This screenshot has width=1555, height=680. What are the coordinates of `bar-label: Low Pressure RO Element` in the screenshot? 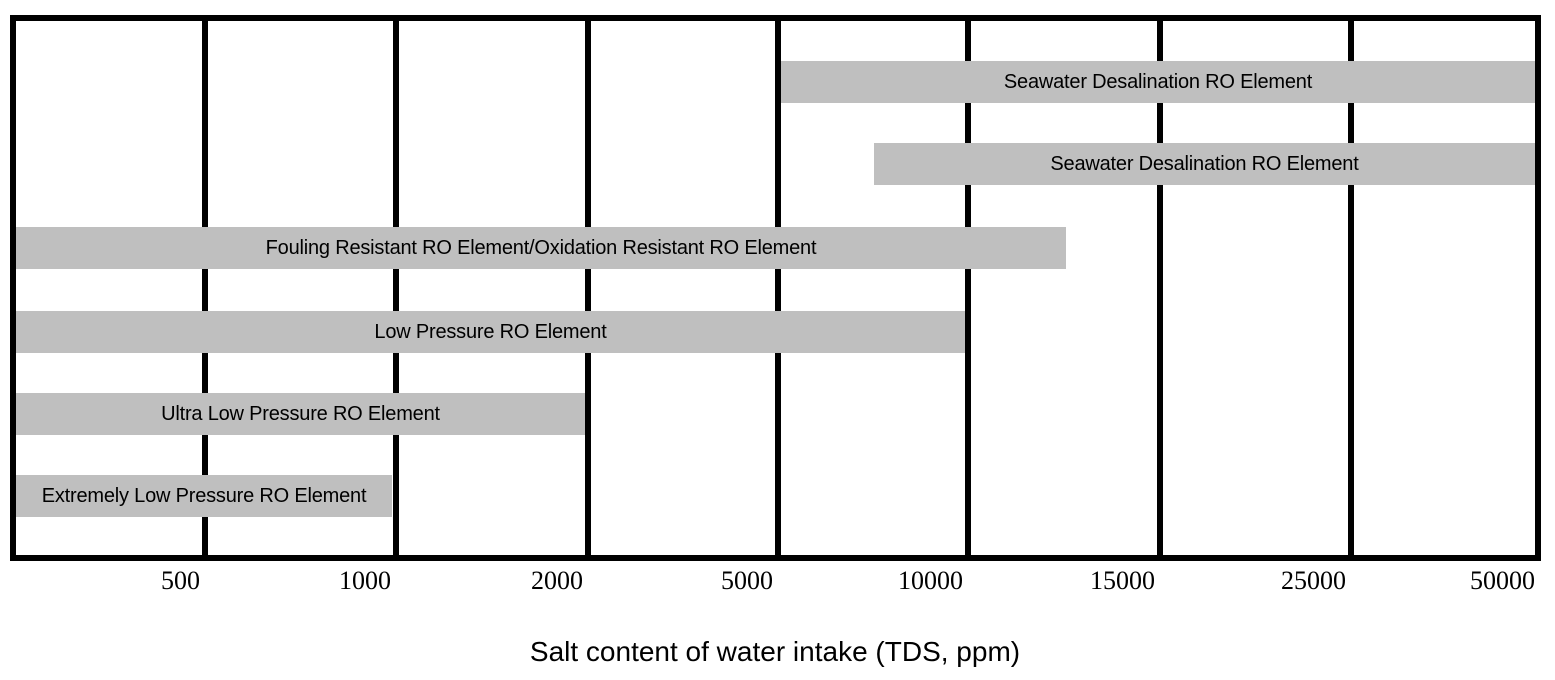 It's located at (490, 331).